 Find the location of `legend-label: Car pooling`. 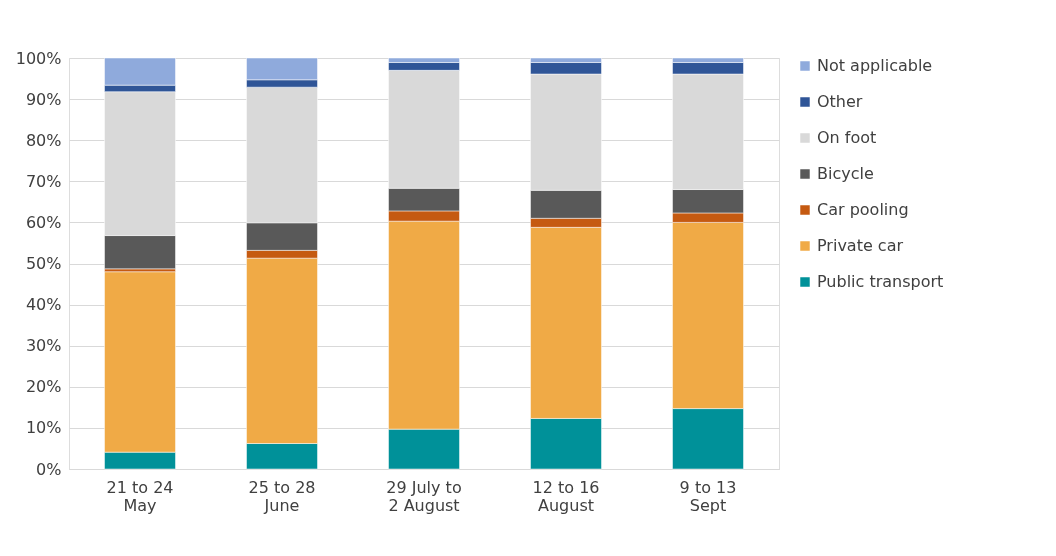

legend-label: Car pooling is located at coordinates (863, 209).